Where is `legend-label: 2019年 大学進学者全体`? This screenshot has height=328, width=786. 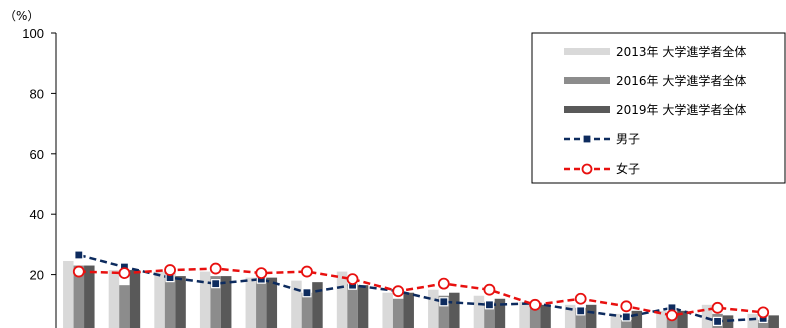
legend-label: 2019年 大学進学者全体 is located at coordinates (681, 109).